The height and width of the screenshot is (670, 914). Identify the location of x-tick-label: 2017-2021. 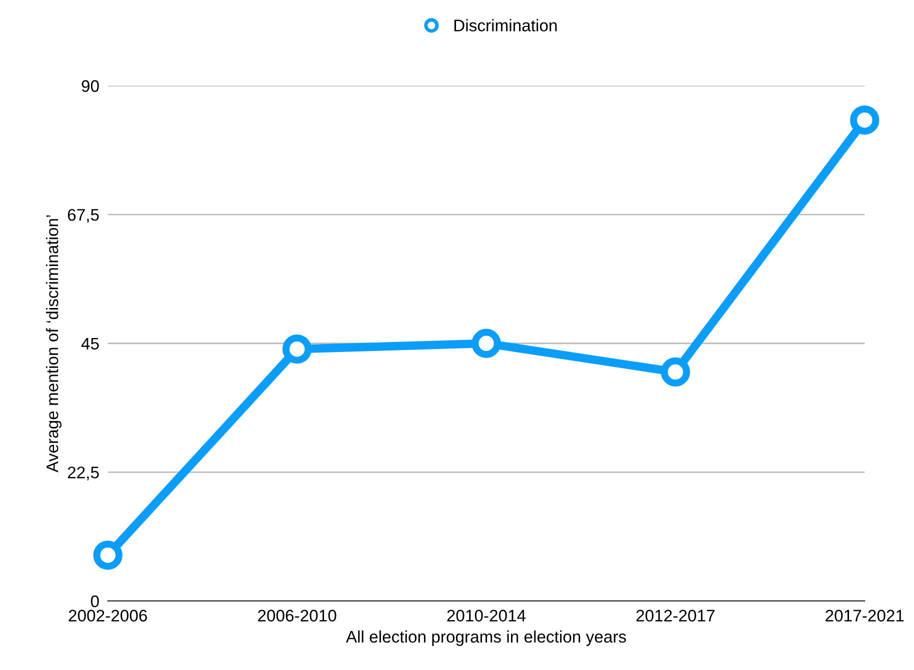
(865, 616).